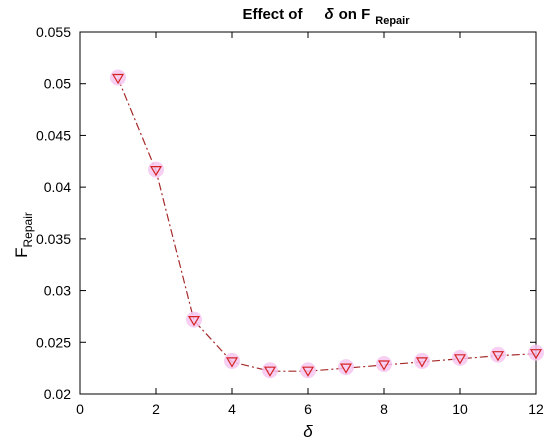  I want to click on y-axis-title-subscript: Repair, so click(28, 229).